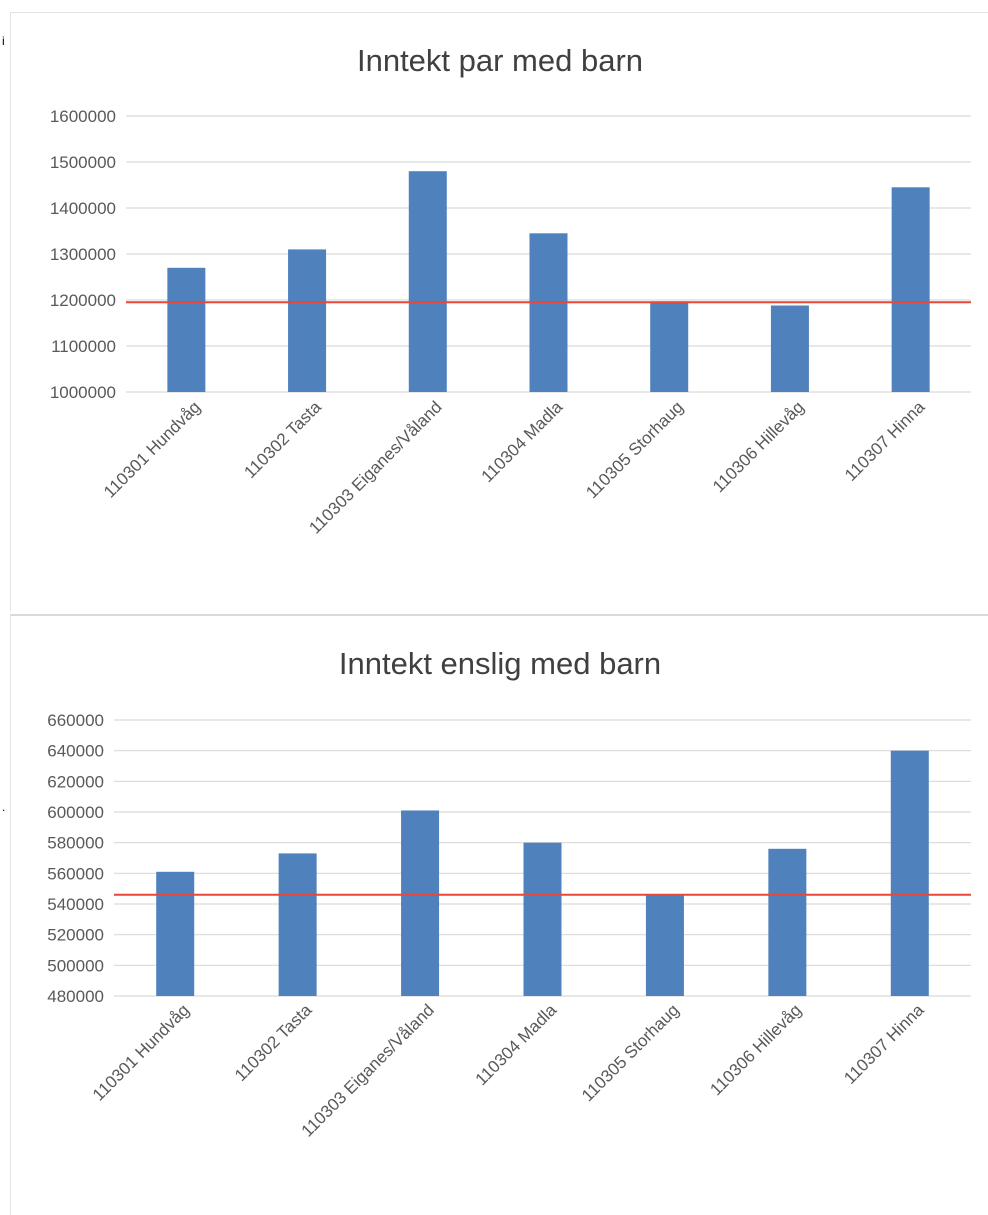 Image resolution: width=988 pixels, height=1215 pixels. Describe the element at coordinates (3, 41) in the screenshot. I see `stray-mark-top: i` at that location.